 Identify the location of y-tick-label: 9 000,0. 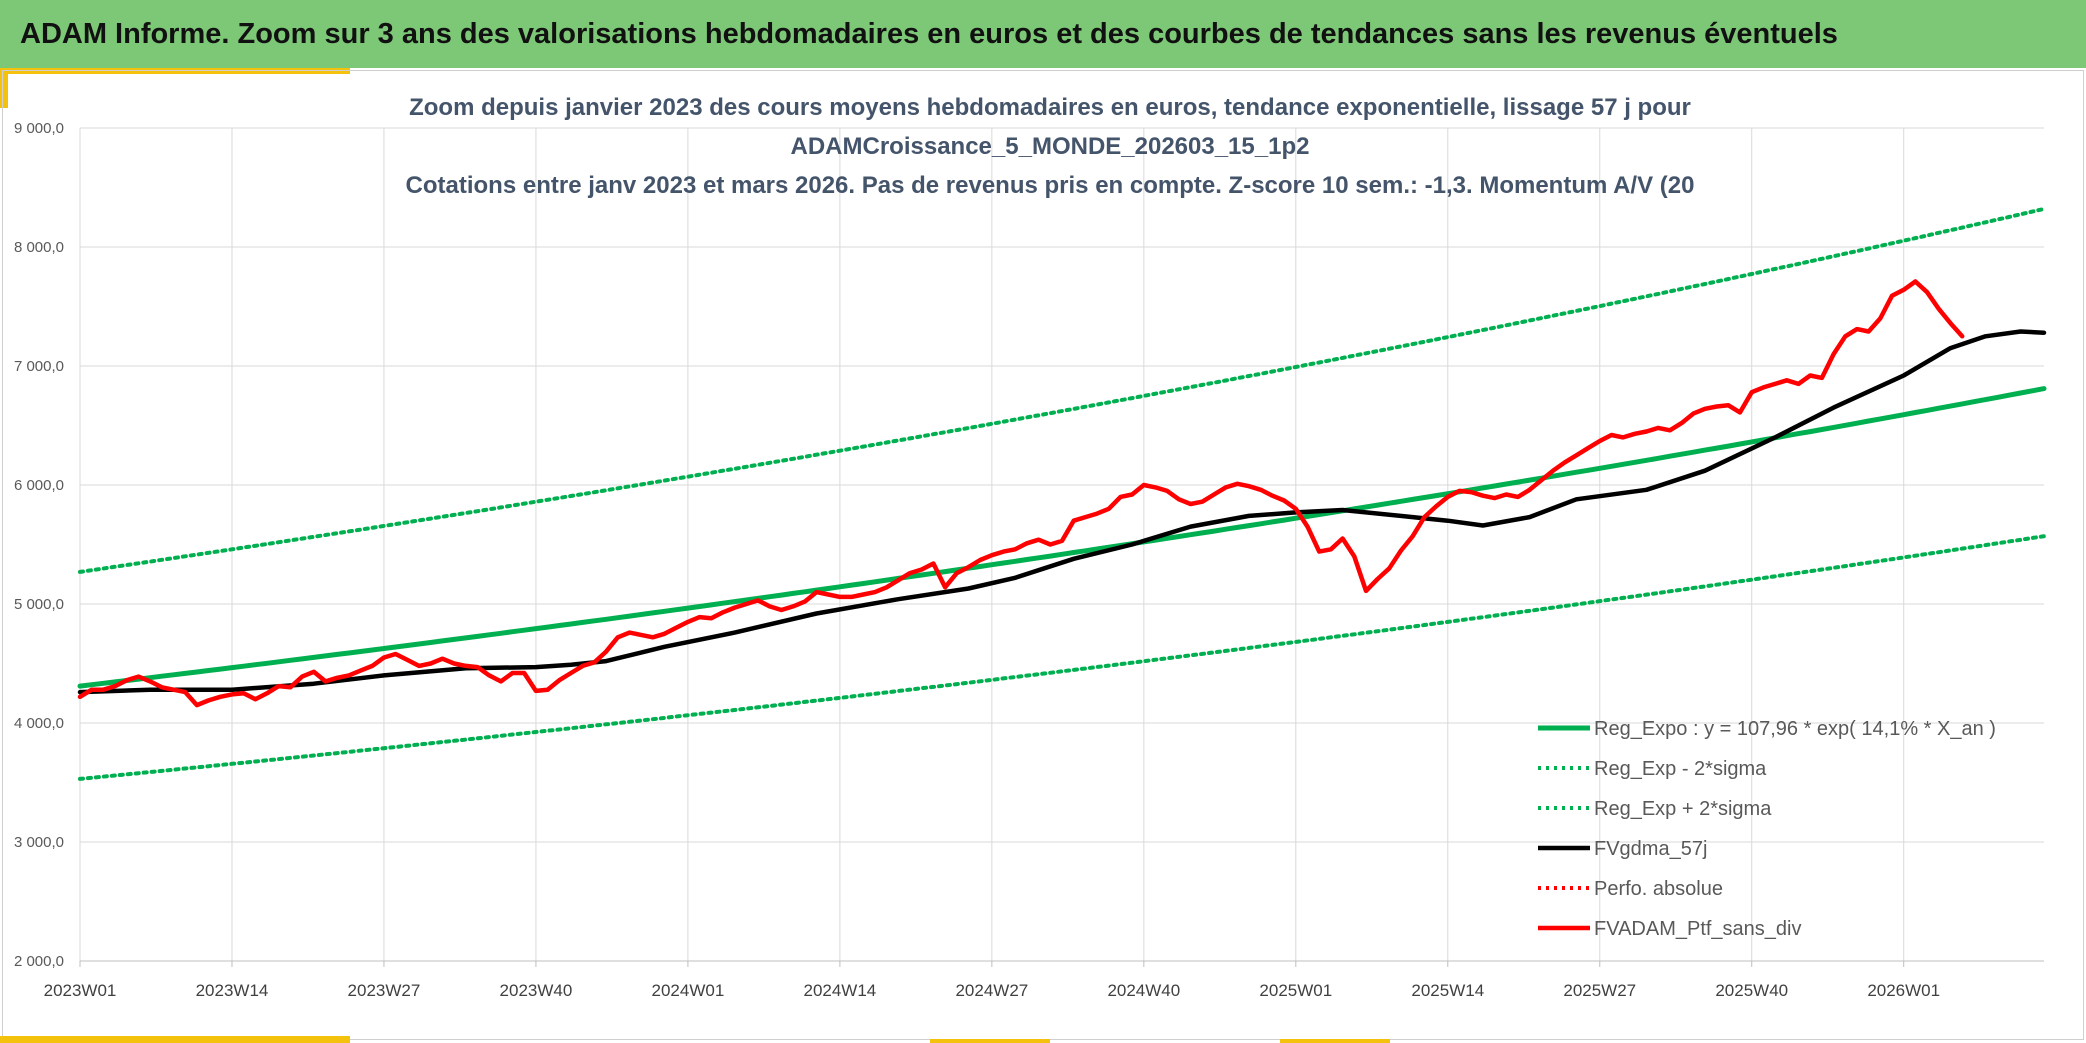
(39, 128).